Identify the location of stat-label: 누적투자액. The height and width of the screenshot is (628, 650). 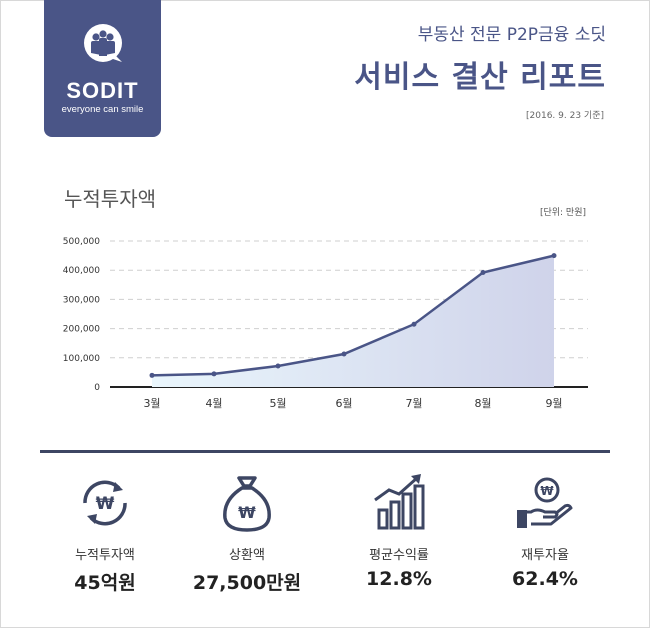
(105, 555).